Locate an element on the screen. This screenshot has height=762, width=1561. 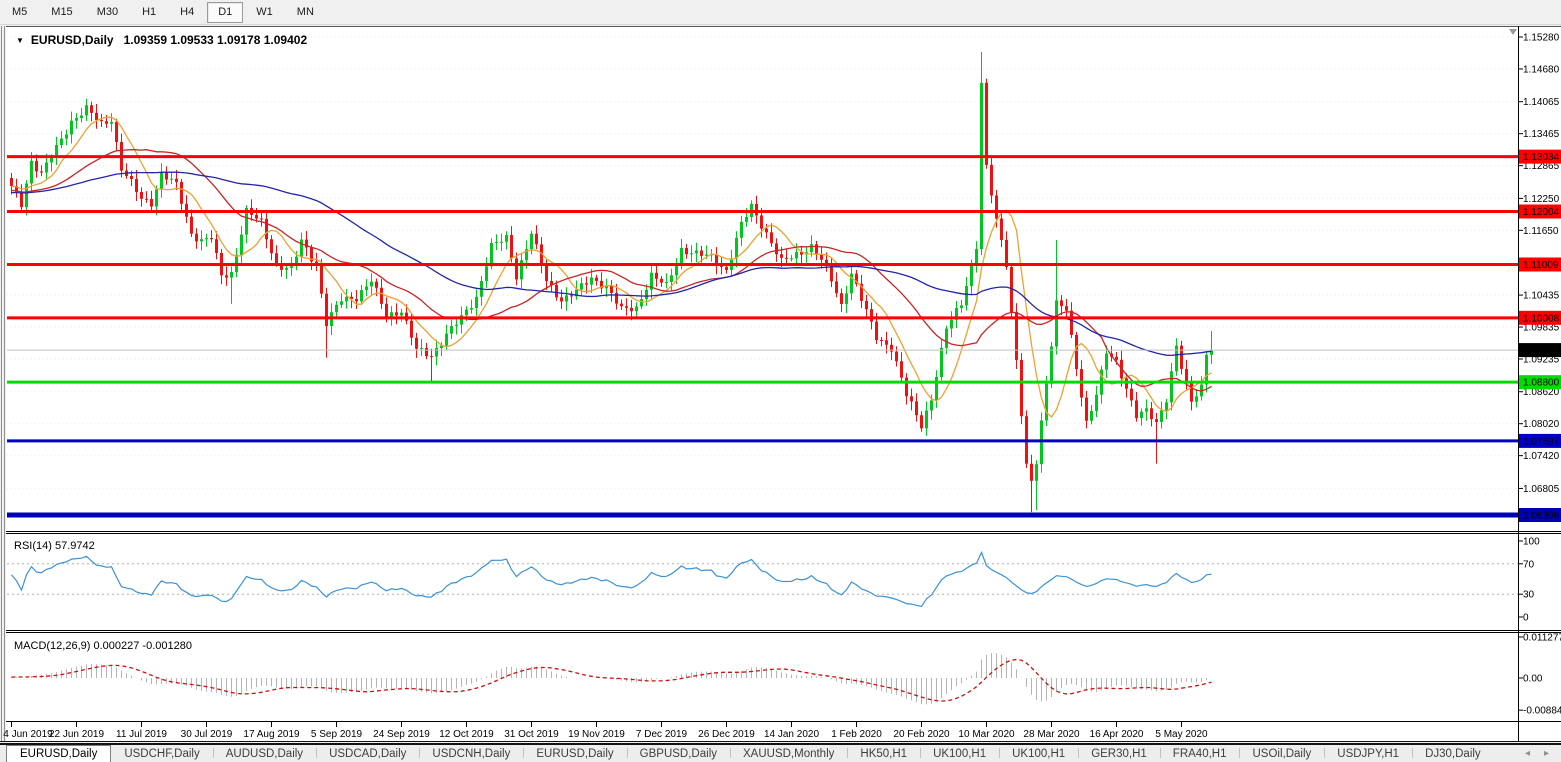
price-axis-label: 1.13465 is located at coordinates (1541, 134).